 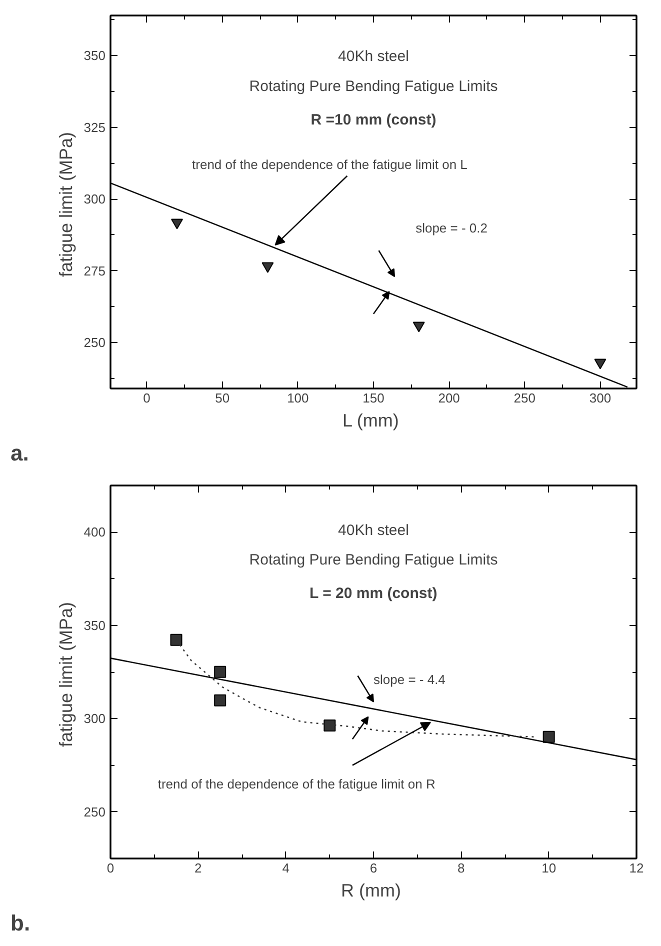 What do you see at coordinates (449, 398) in the screenshot?
I see `x-tick-label: 200` at bounding box center [449, 398].